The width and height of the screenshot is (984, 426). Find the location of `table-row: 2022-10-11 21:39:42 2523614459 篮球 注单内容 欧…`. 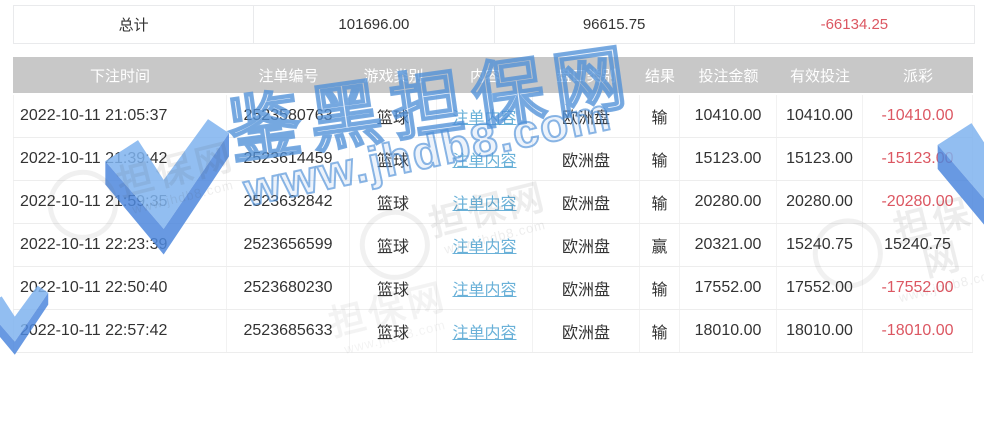

table-row: 2022-10-11 21:39:42 2523614459 篮球 注单内容 欧… is located at coordinates (493, 159).